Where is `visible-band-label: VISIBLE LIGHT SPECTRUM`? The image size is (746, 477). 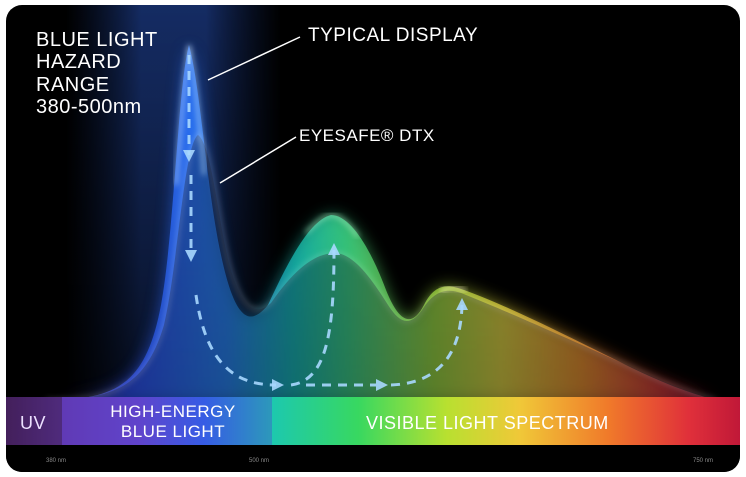
visible-band-label: VISIBLE LIGHT SPECTRUM is located at coordinates (487, 423).